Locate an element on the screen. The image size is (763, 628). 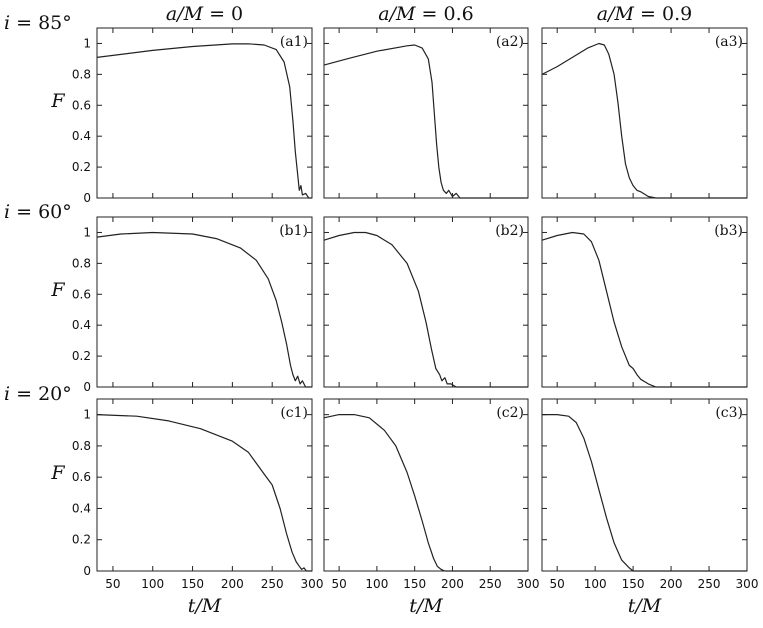
panel-c2: 50 100 150 200 250 300 (c2) is located at coordinates (431, 494).